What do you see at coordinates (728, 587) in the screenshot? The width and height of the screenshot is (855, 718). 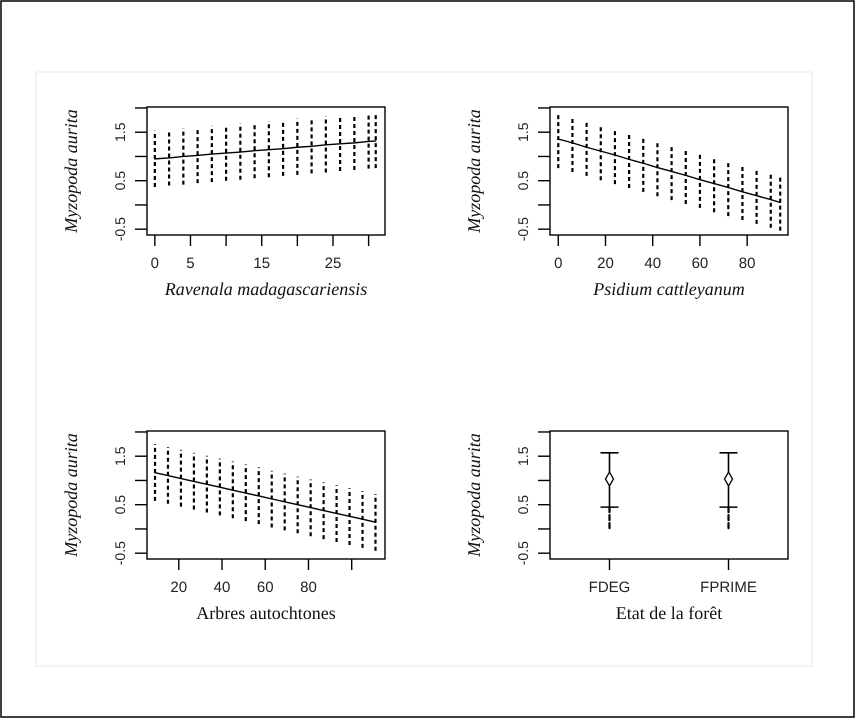 I see `x-tick-label: FPRIME` at bounding box center [728, 587].